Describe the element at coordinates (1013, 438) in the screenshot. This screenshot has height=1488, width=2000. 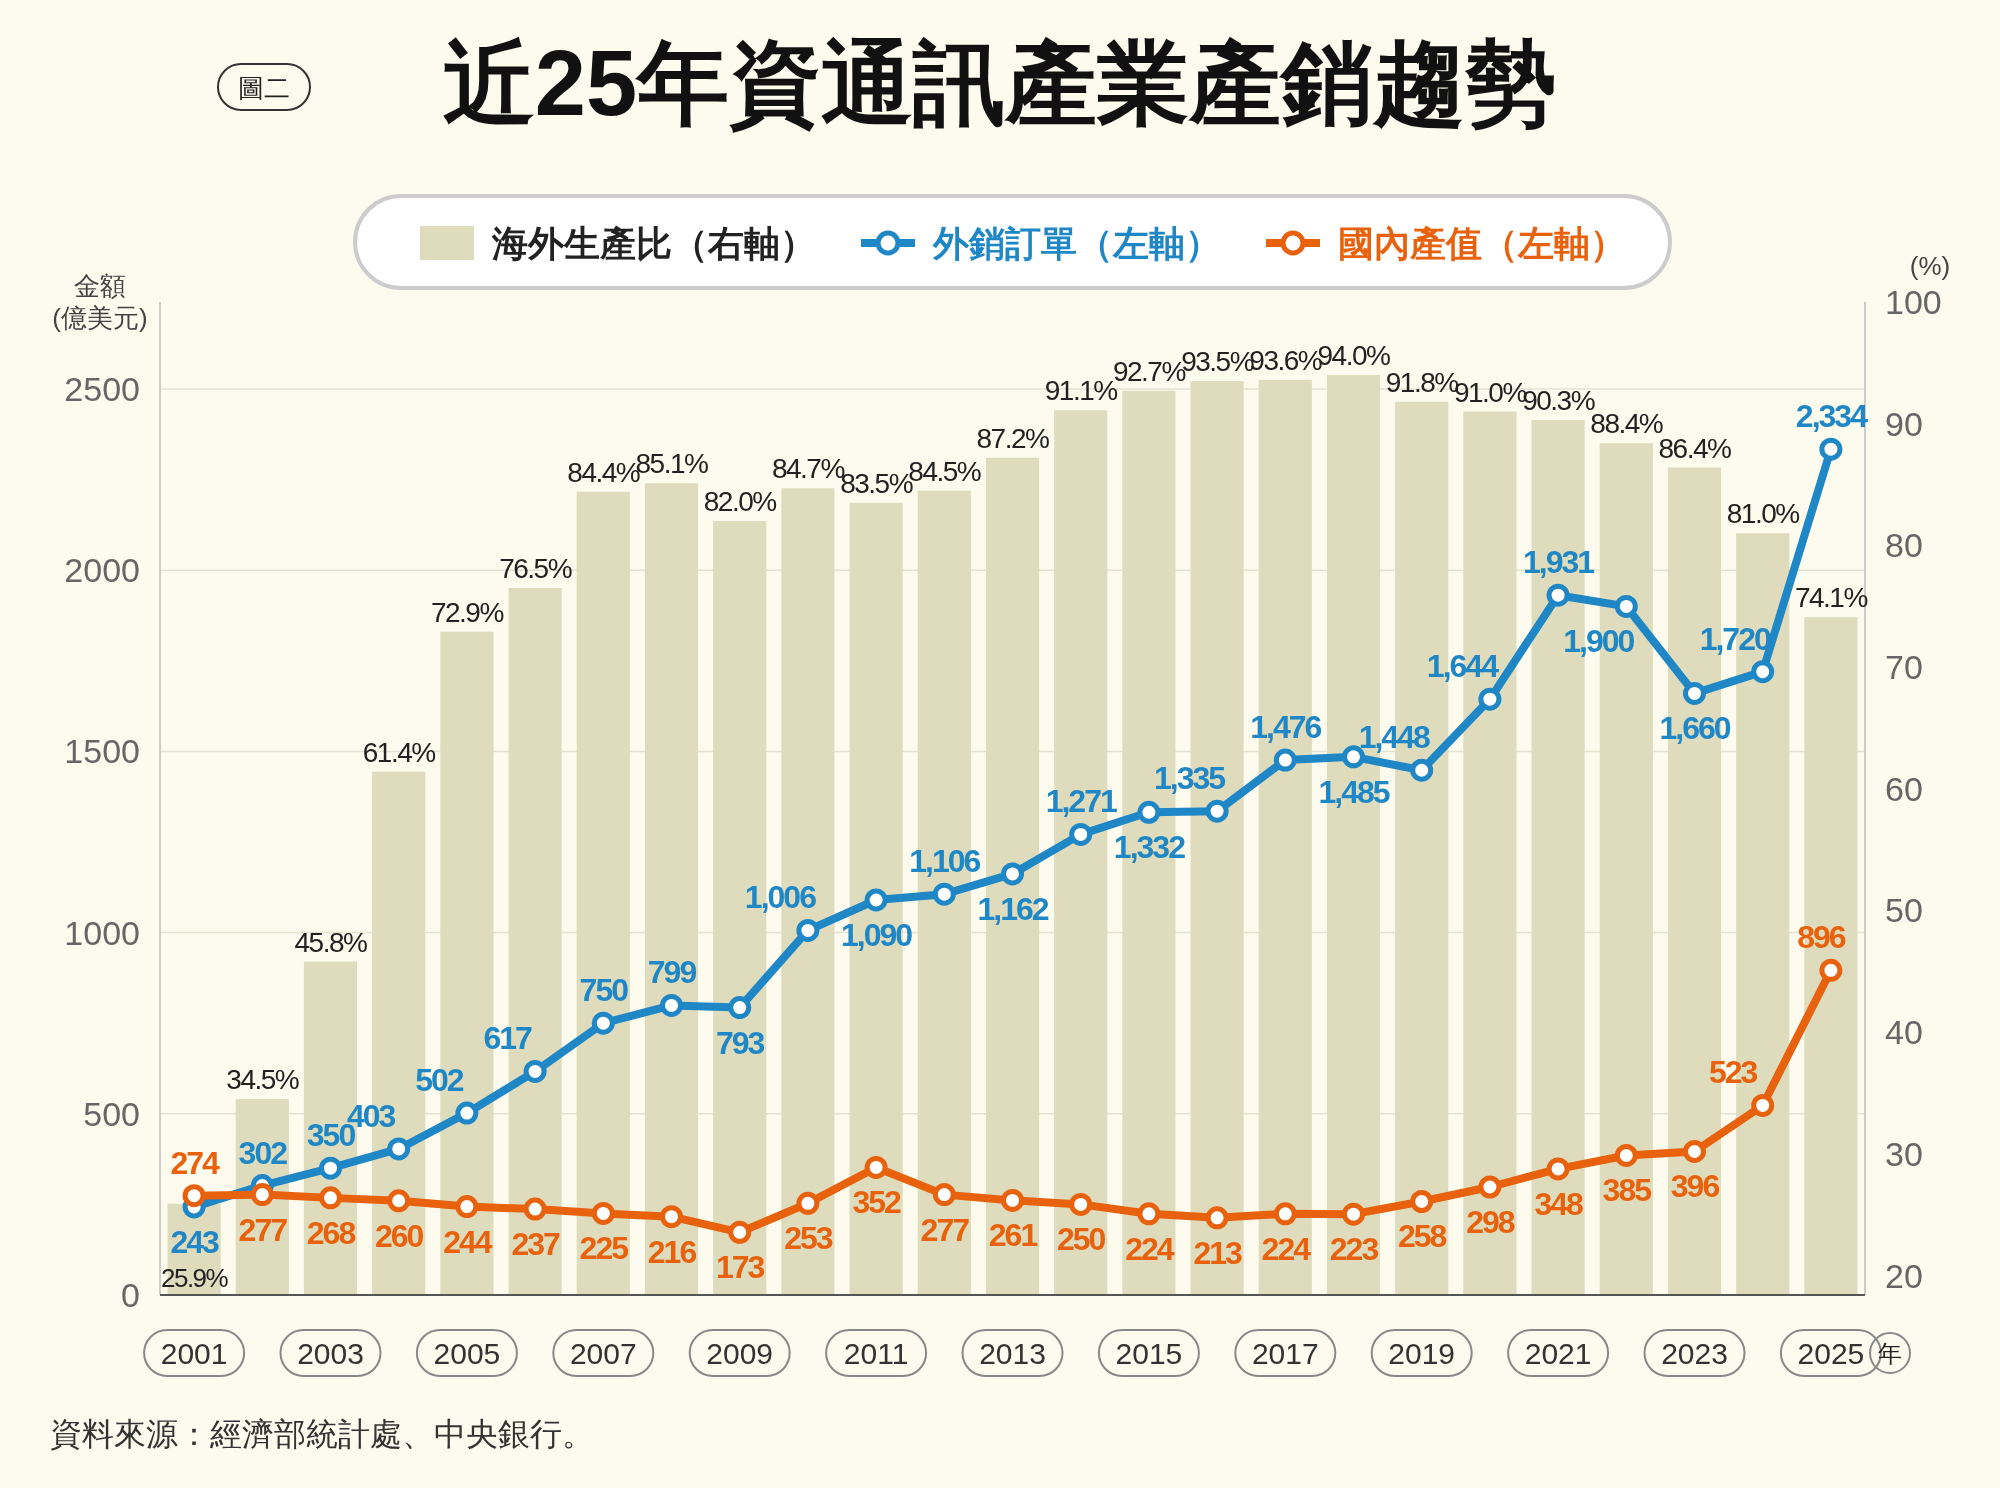
I see `data-label: 87.2%` at that location.